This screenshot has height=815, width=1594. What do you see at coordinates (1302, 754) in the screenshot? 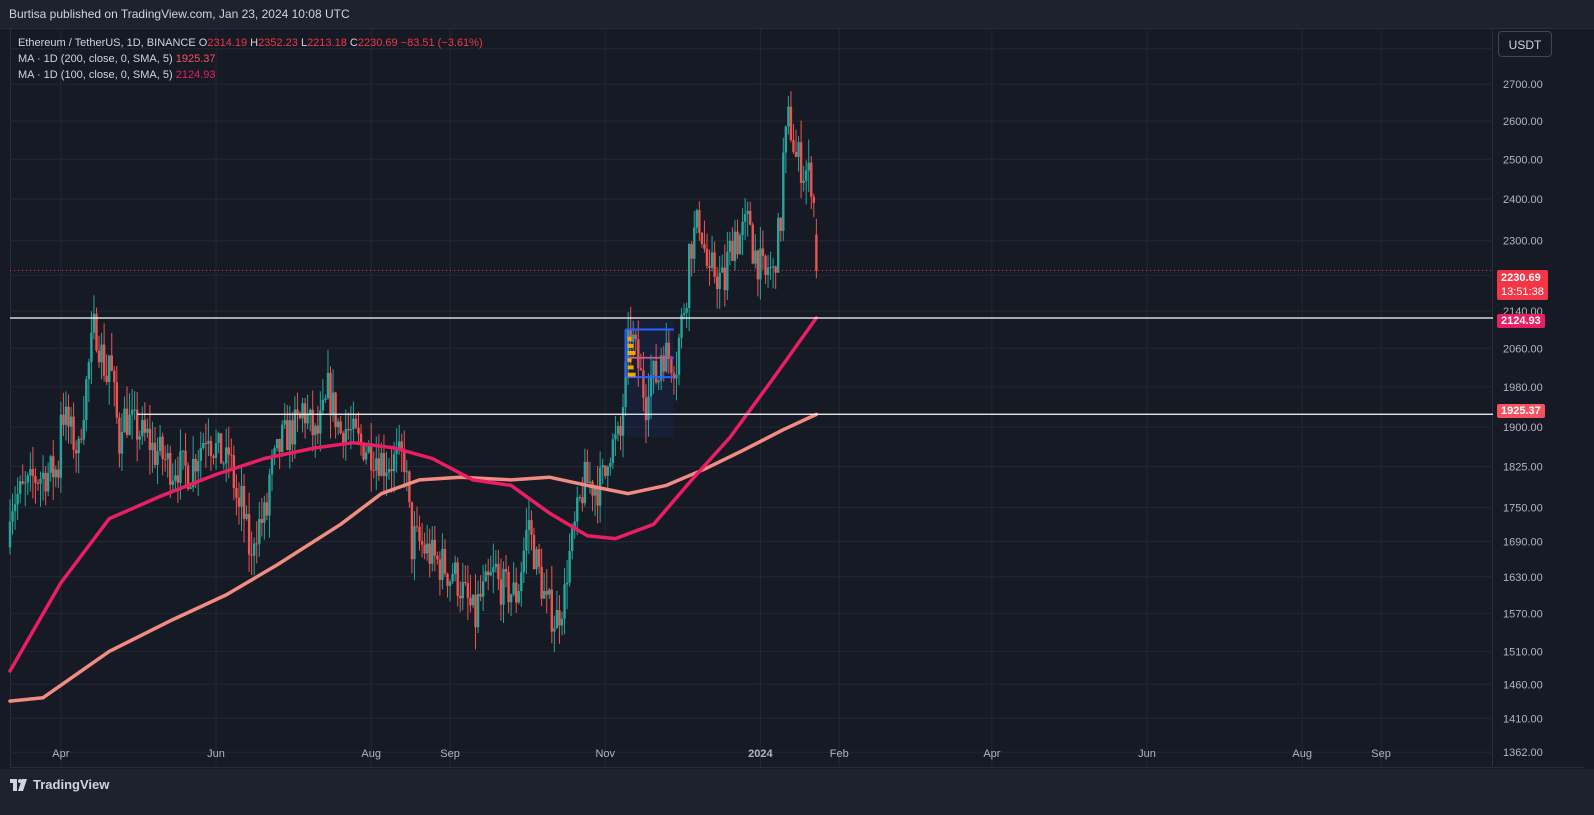
I see `x-tick-label: Aug` at bounding box center [1302, 754].